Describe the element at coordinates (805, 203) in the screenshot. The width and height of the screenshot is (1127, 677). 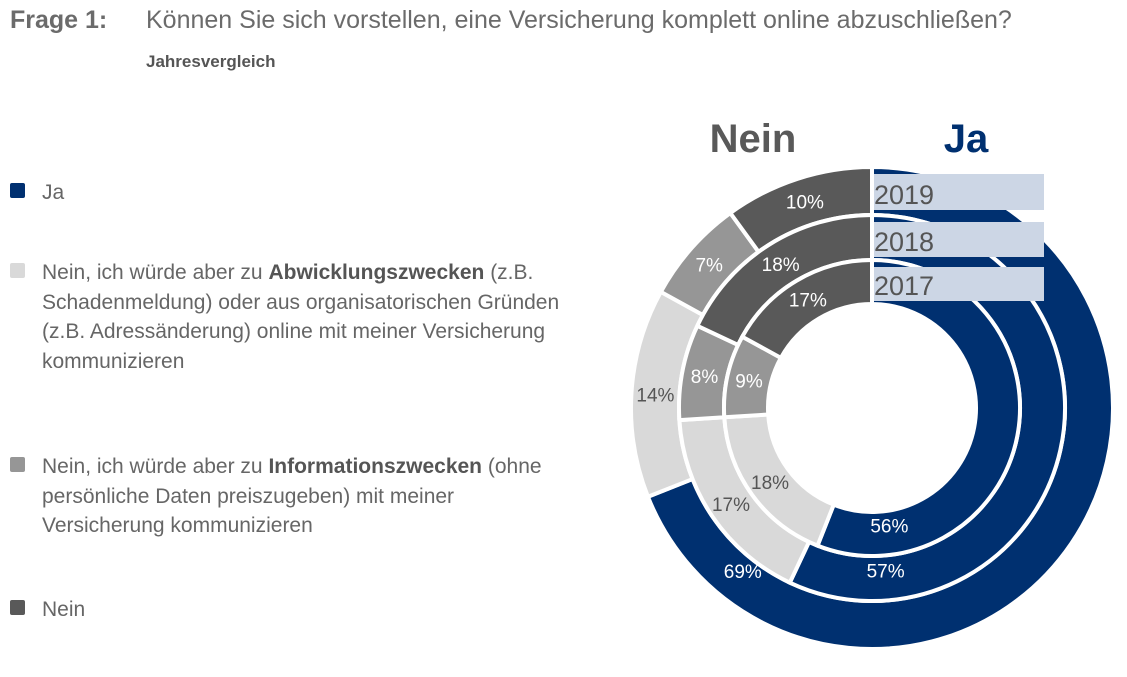
I see `label-2019-nein: 10%` at that location.